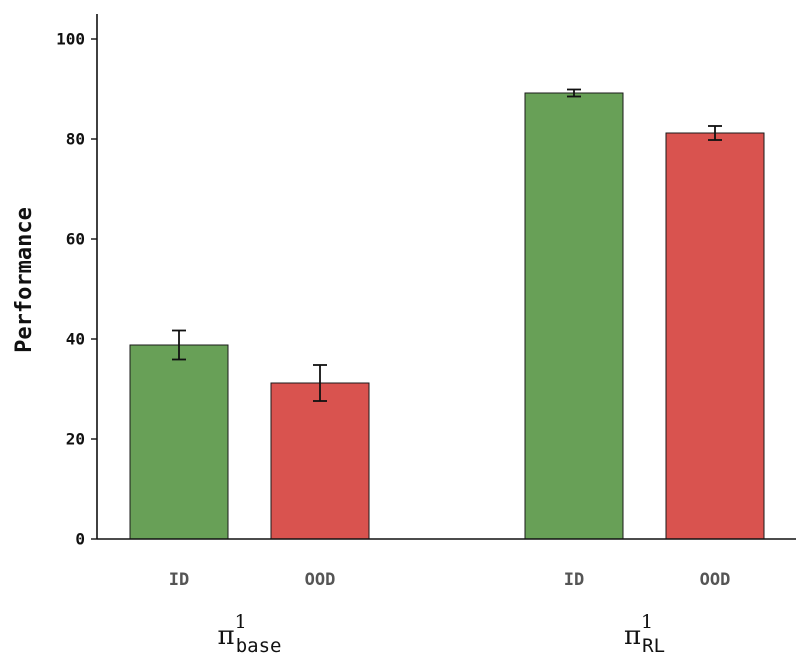 The image size is (809, 671). What do you see at coordinates (80, 539) in the screenshot?
I see `y-tick-label: 0` at bounding box center [80, 539].